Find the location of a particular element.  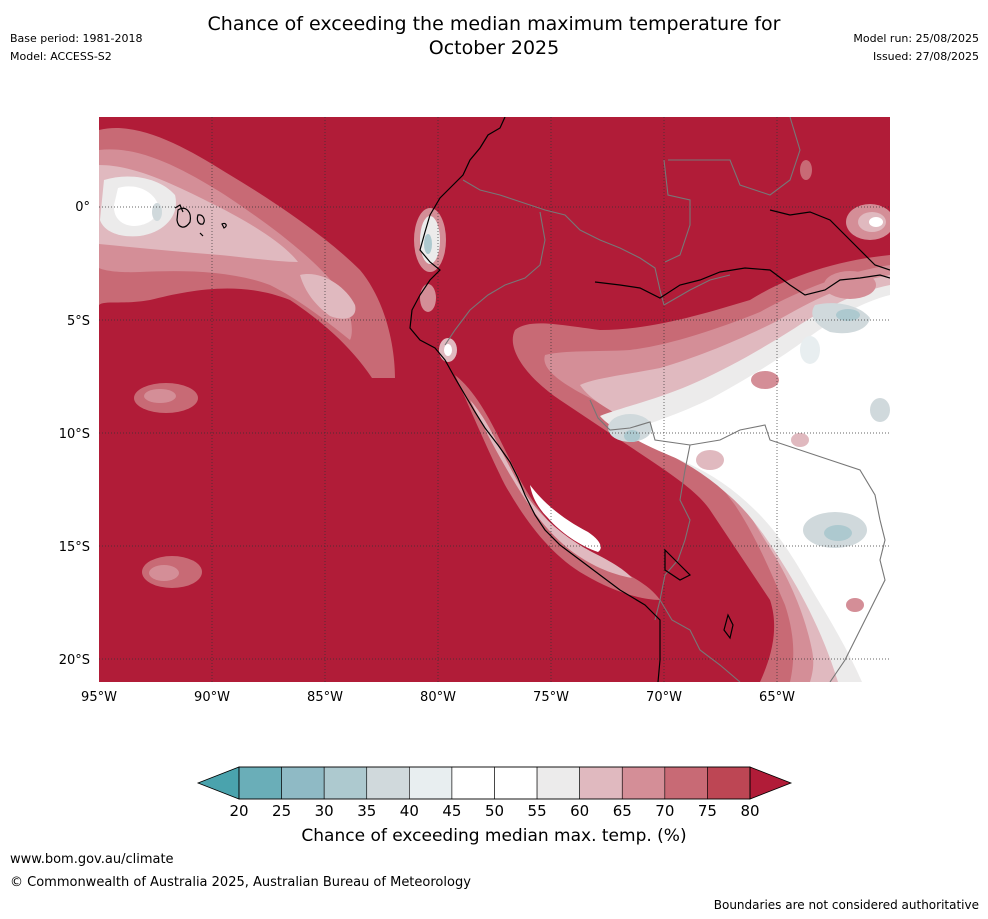

colorbar: 20 25 30 35 40 45 50 55 60 65 70 75 80 is located at coordinates (494, 793).